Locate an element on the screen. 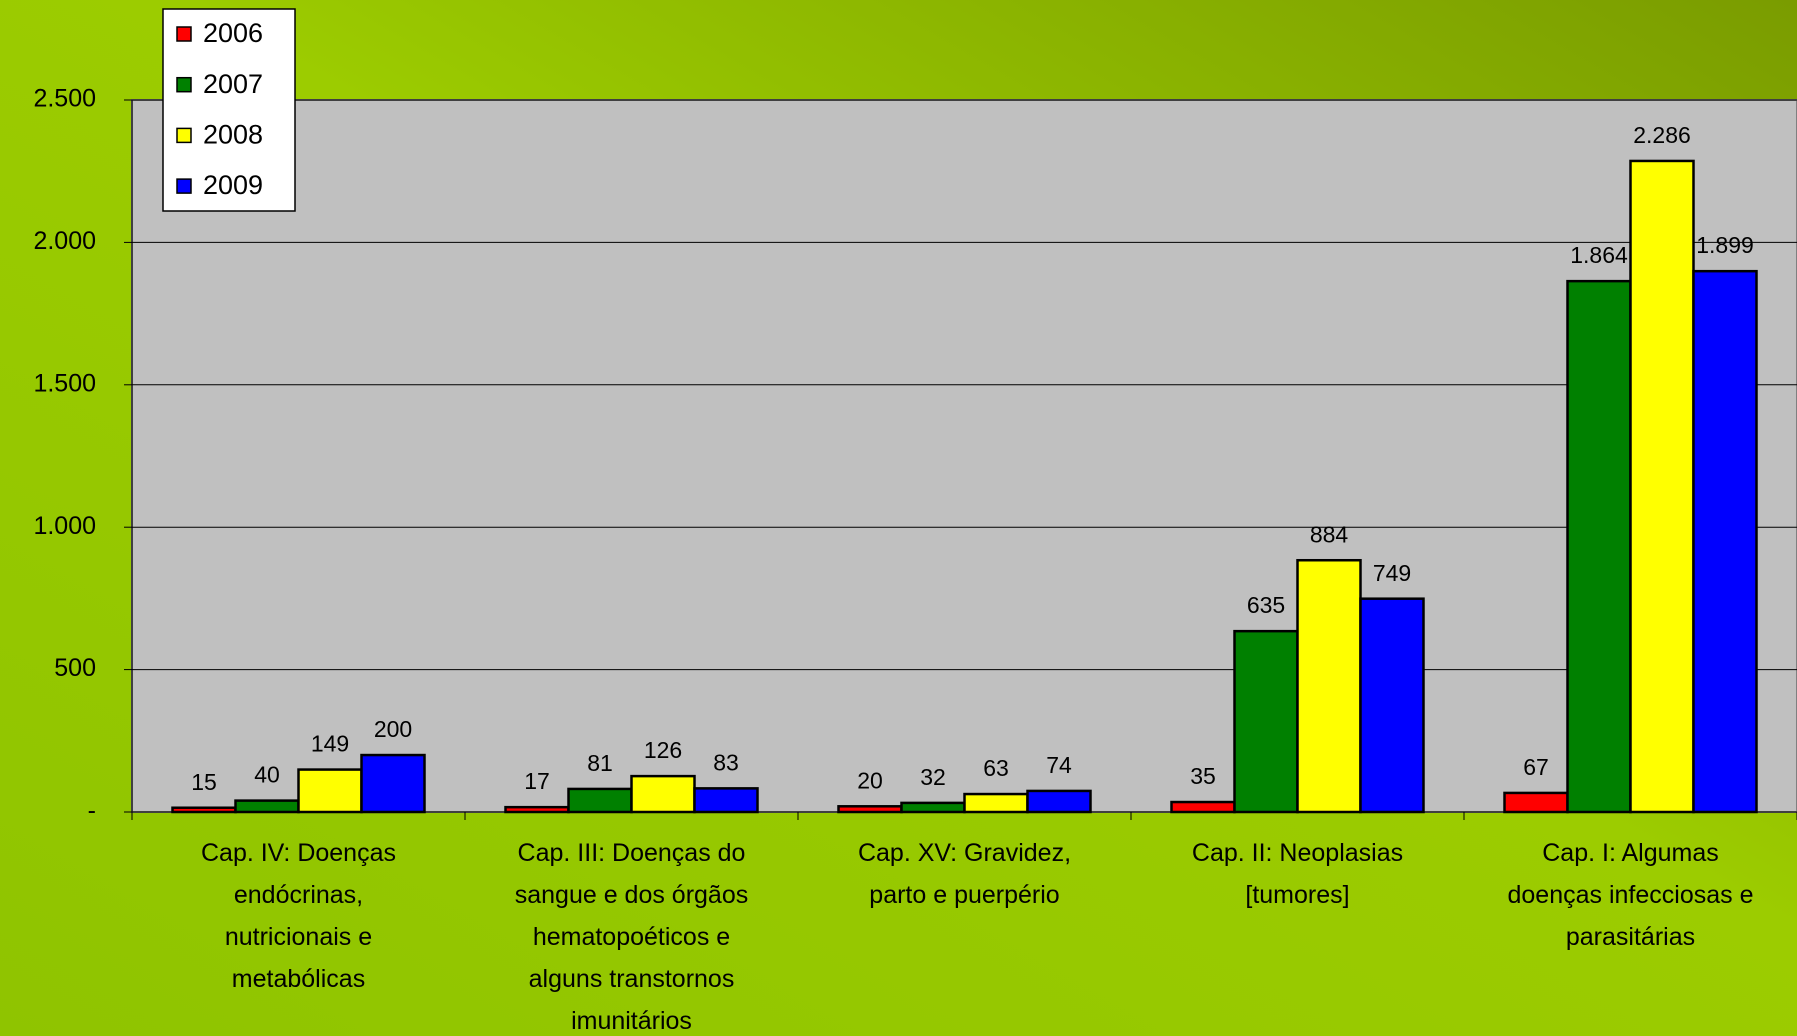 The width and height of the screenshot is (1797, 1036). data-label: 40 is located at coordinates (267, 775).